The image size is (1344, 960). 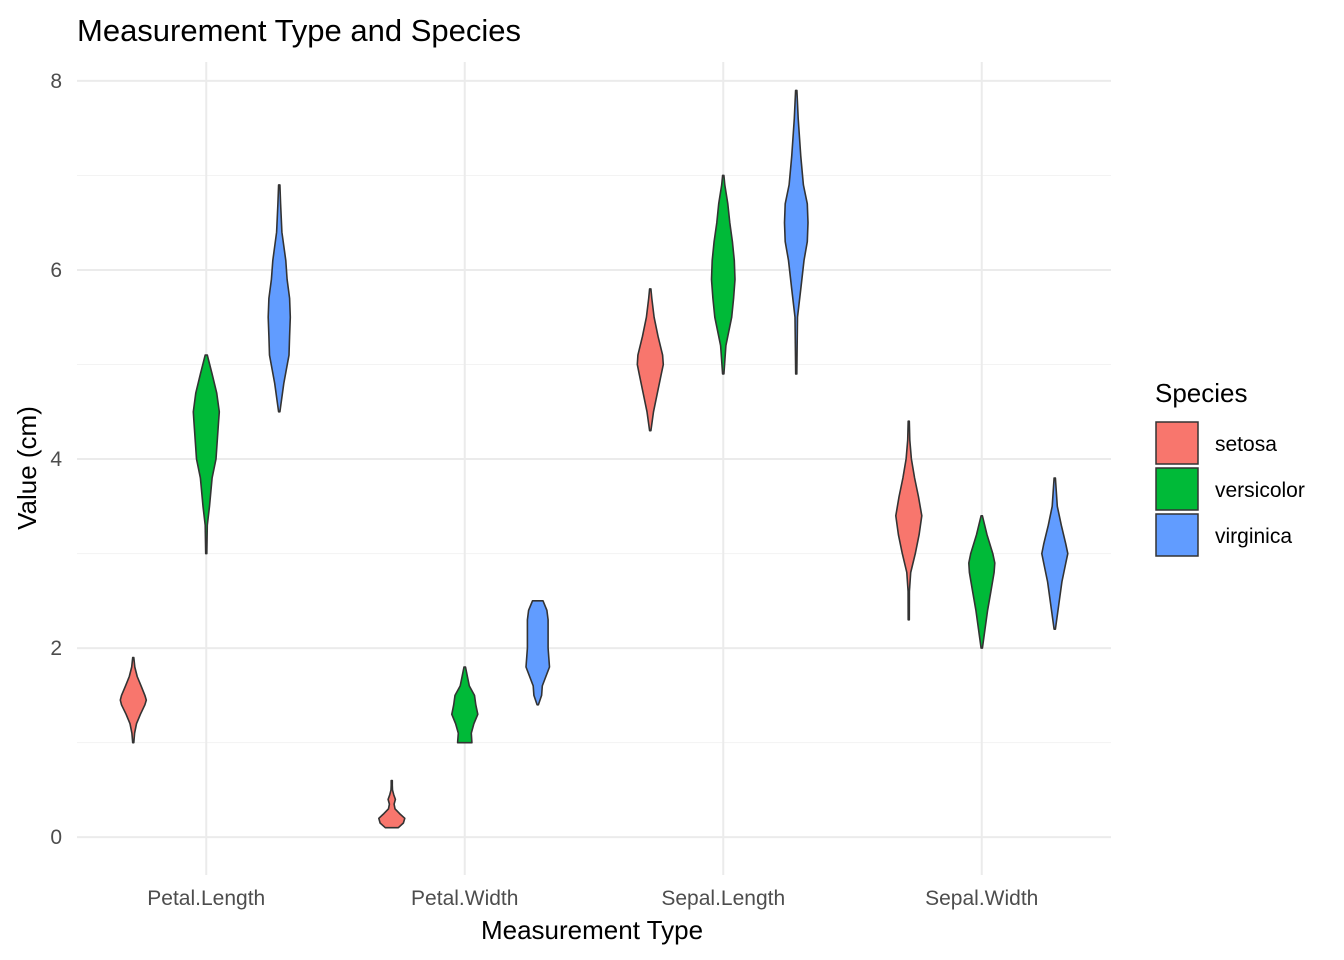 What do you see at coordinates (27, 468) in the screenshot?
I see `y-axis-title: Value (cm)` at bounding box center [27, 468].